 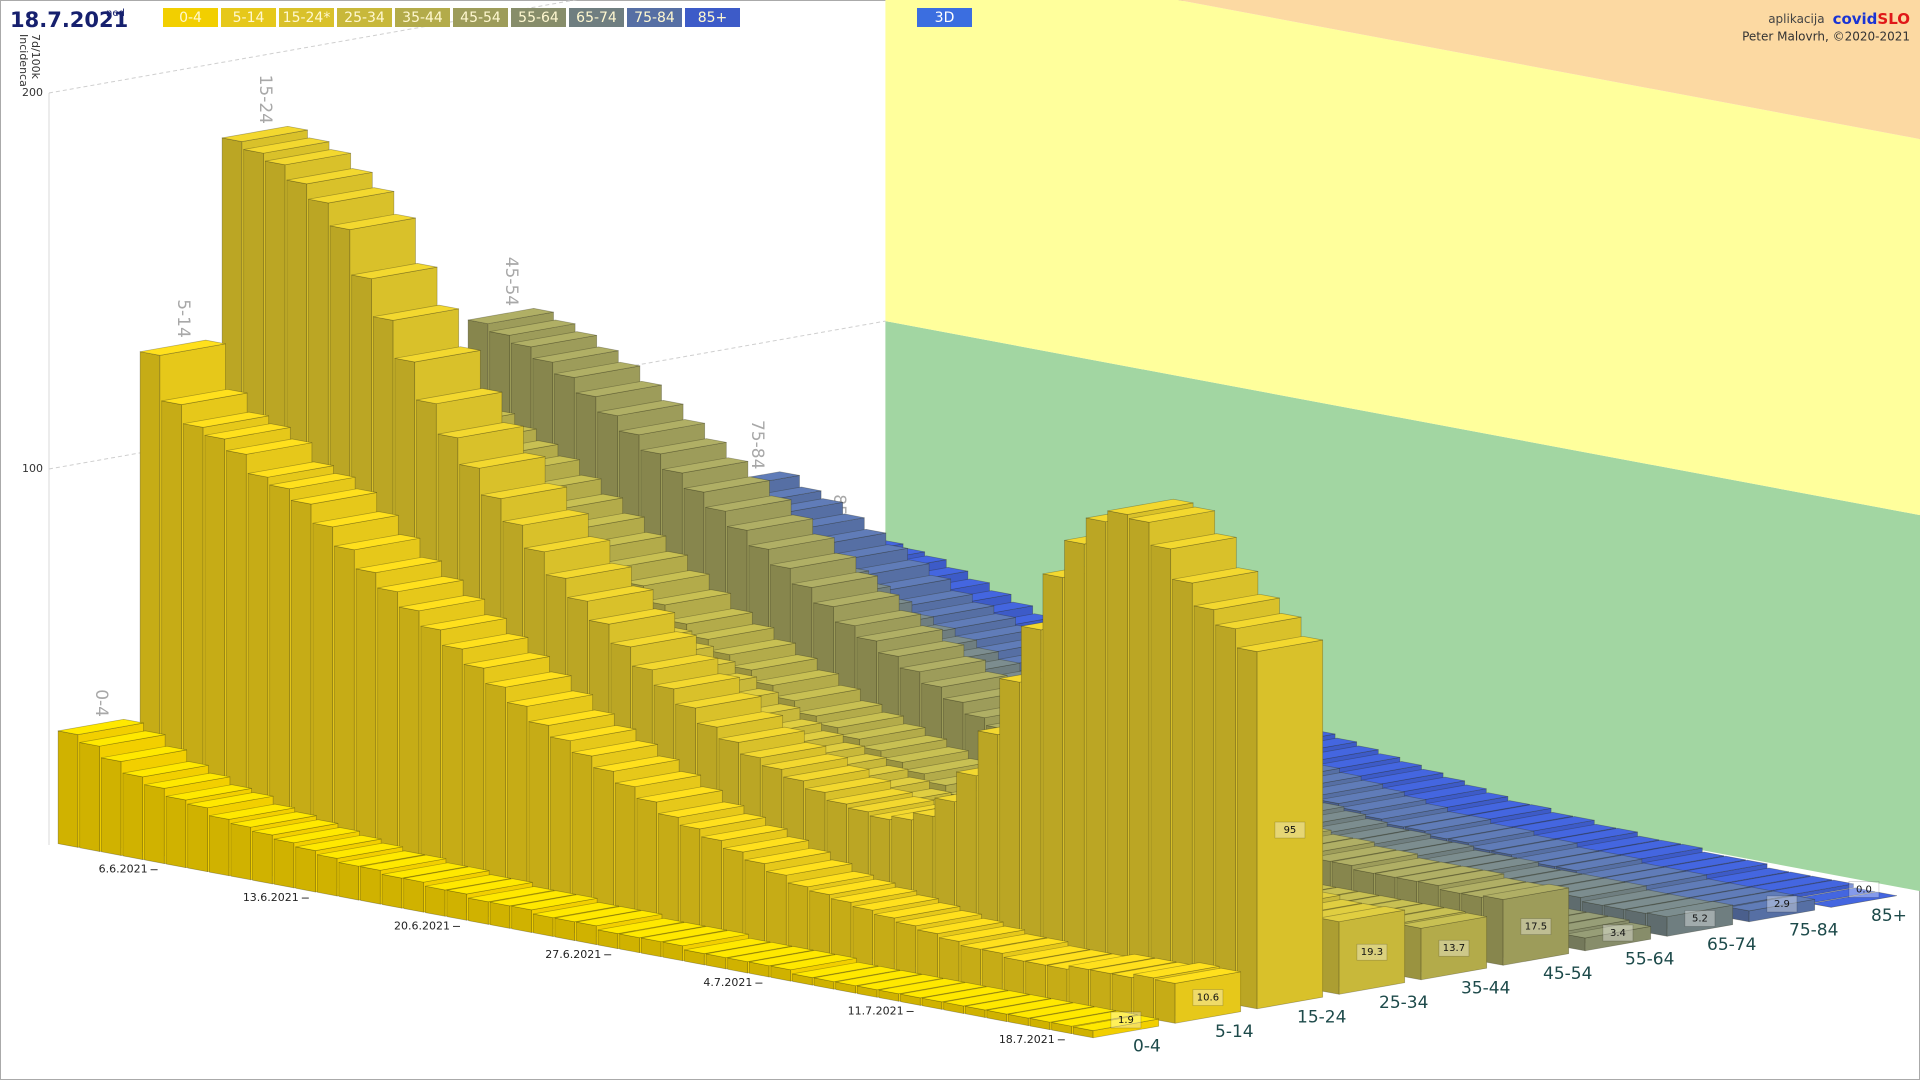 I want to click on x-tick-label: 11.7.2021, so click(x=876, y=1010).